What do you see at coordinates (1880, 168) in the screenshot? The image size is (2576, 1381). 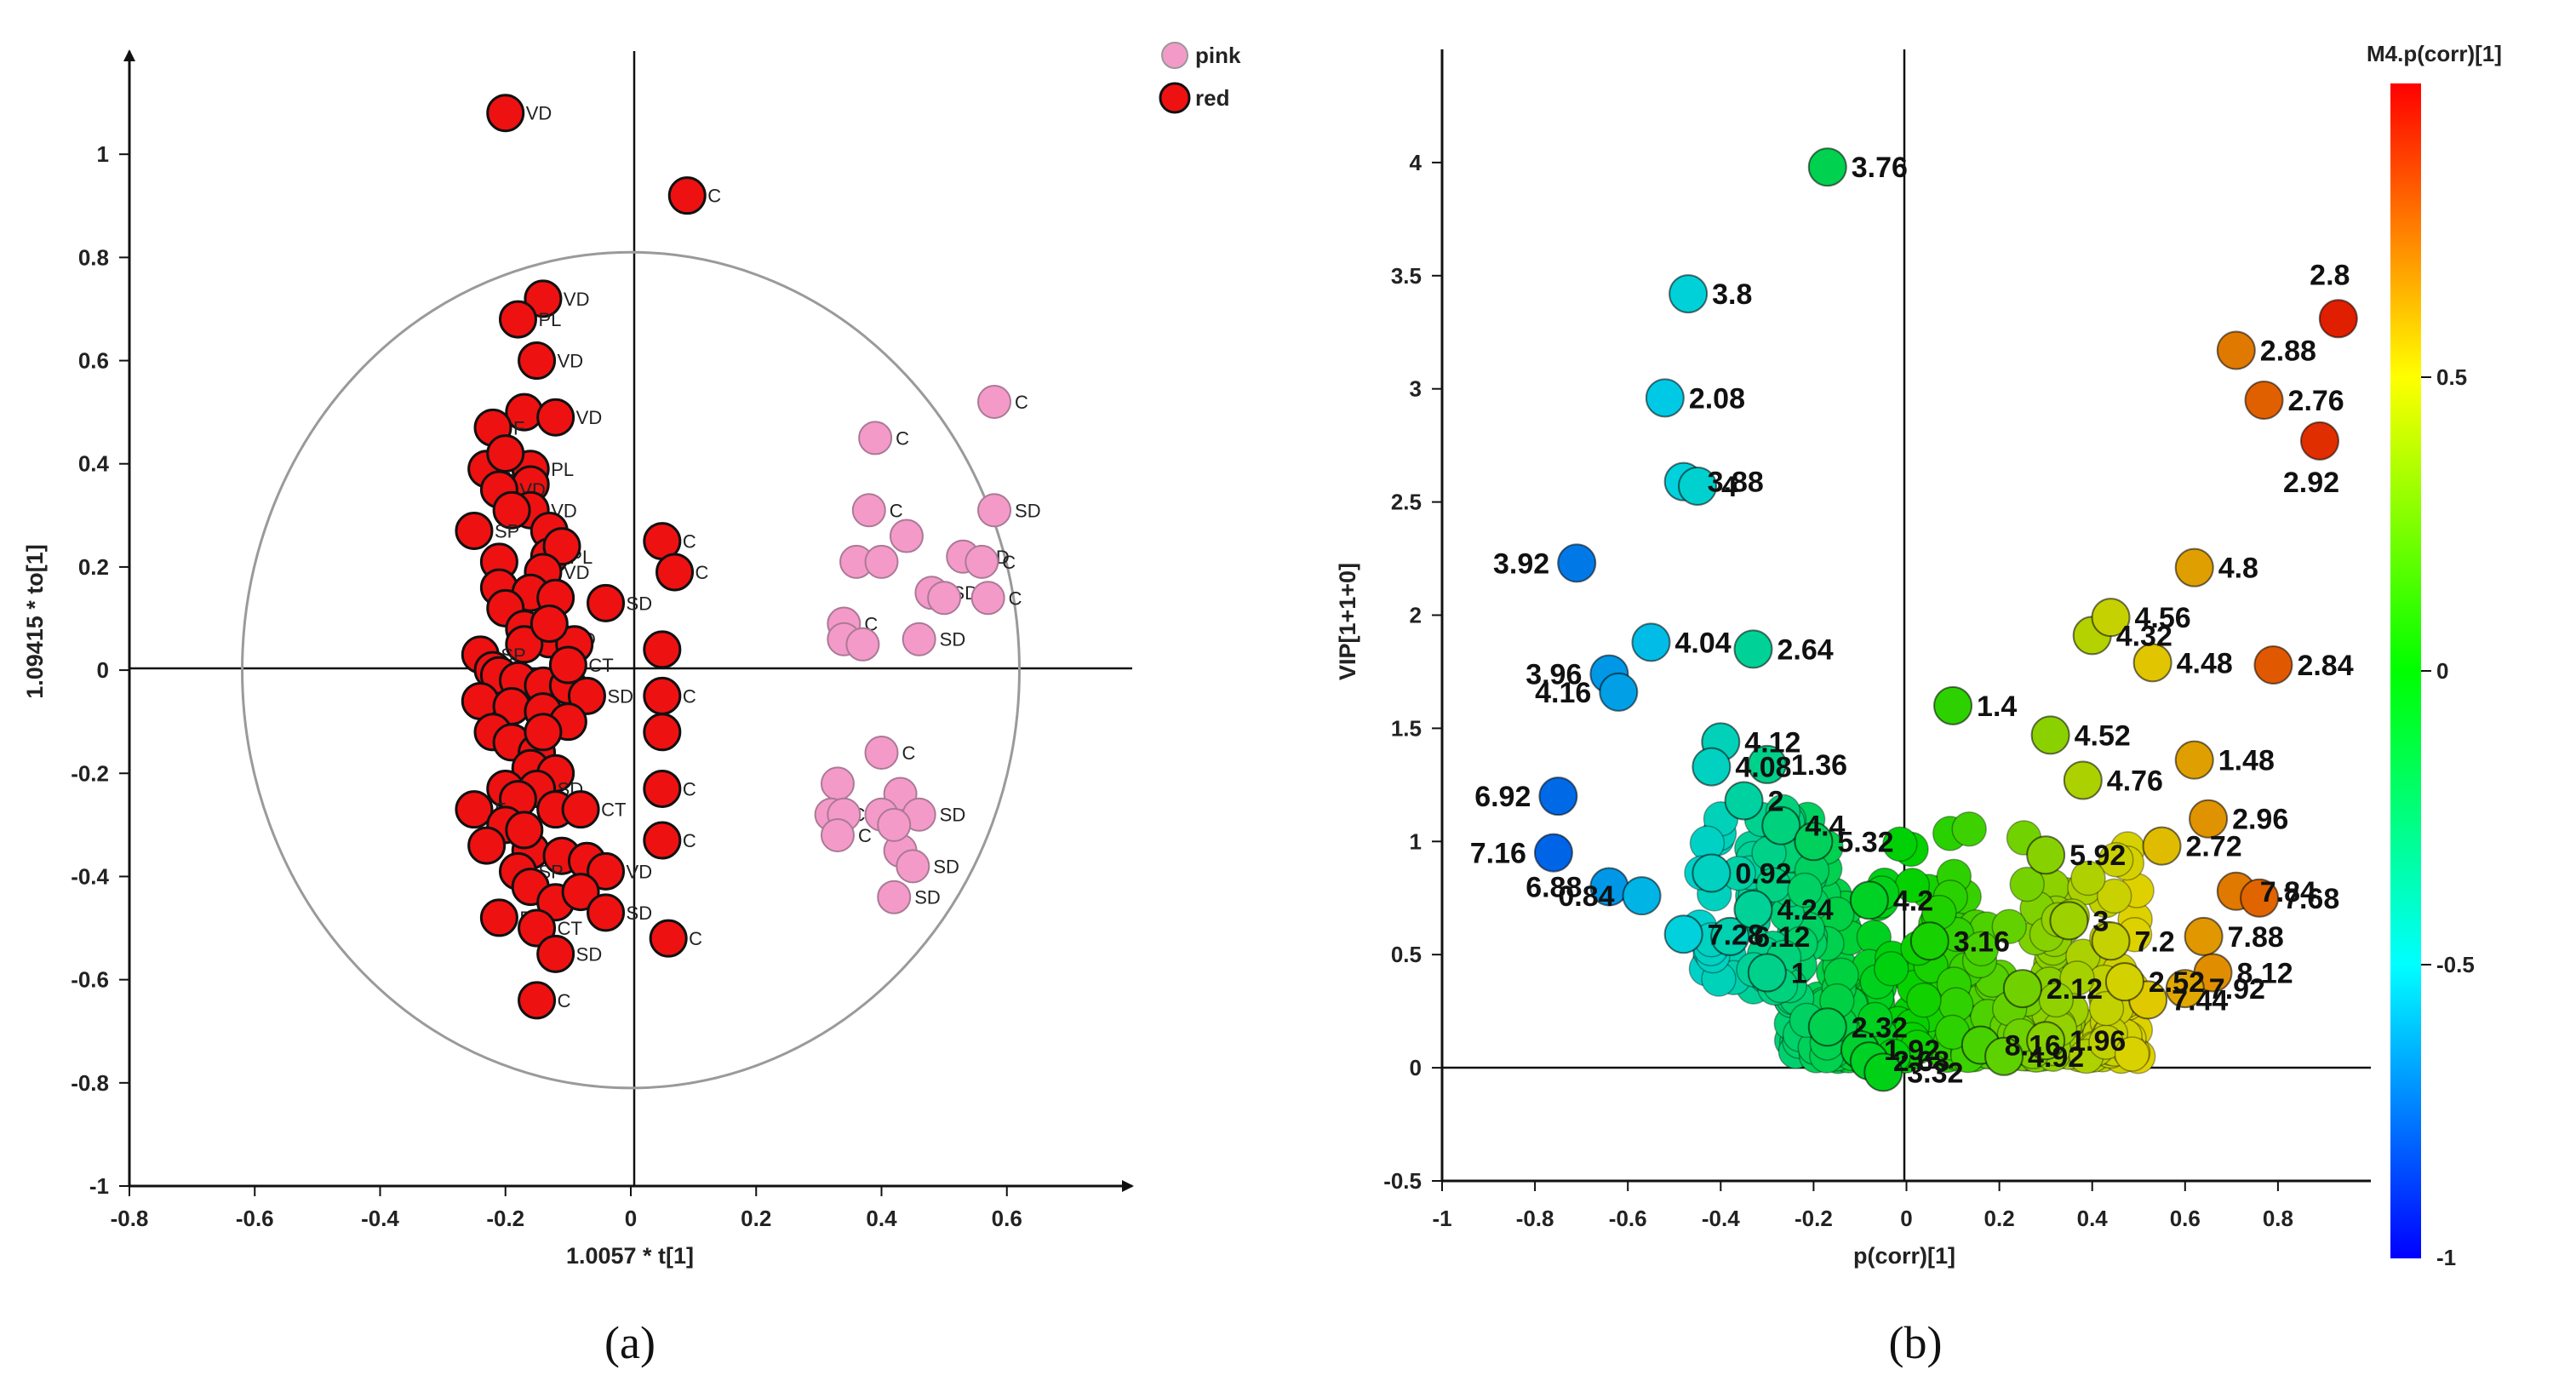 I see `vip-point-label: 3.76` at bounding box center [1880, 168].